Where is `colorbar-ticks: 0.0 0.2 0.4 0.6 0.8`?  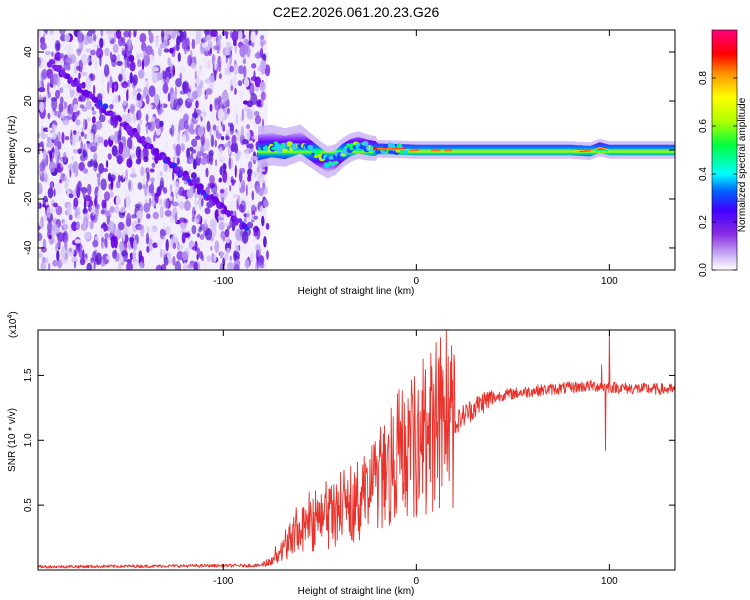
colorbar-ticks: 0.0 0.2 0.4 0.6 0.8 is located at coordinates (717, 174).